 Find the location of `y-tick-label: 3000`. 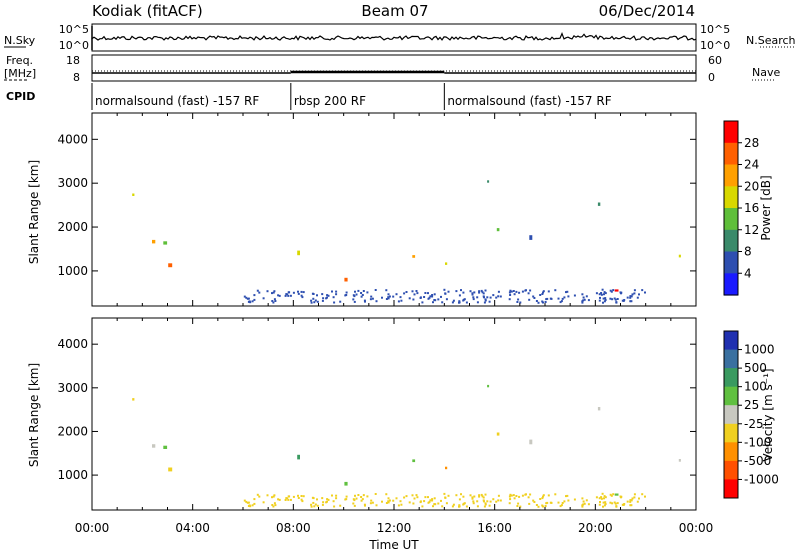

y-tick-label: 3000 is located at coordinates (72, 183).